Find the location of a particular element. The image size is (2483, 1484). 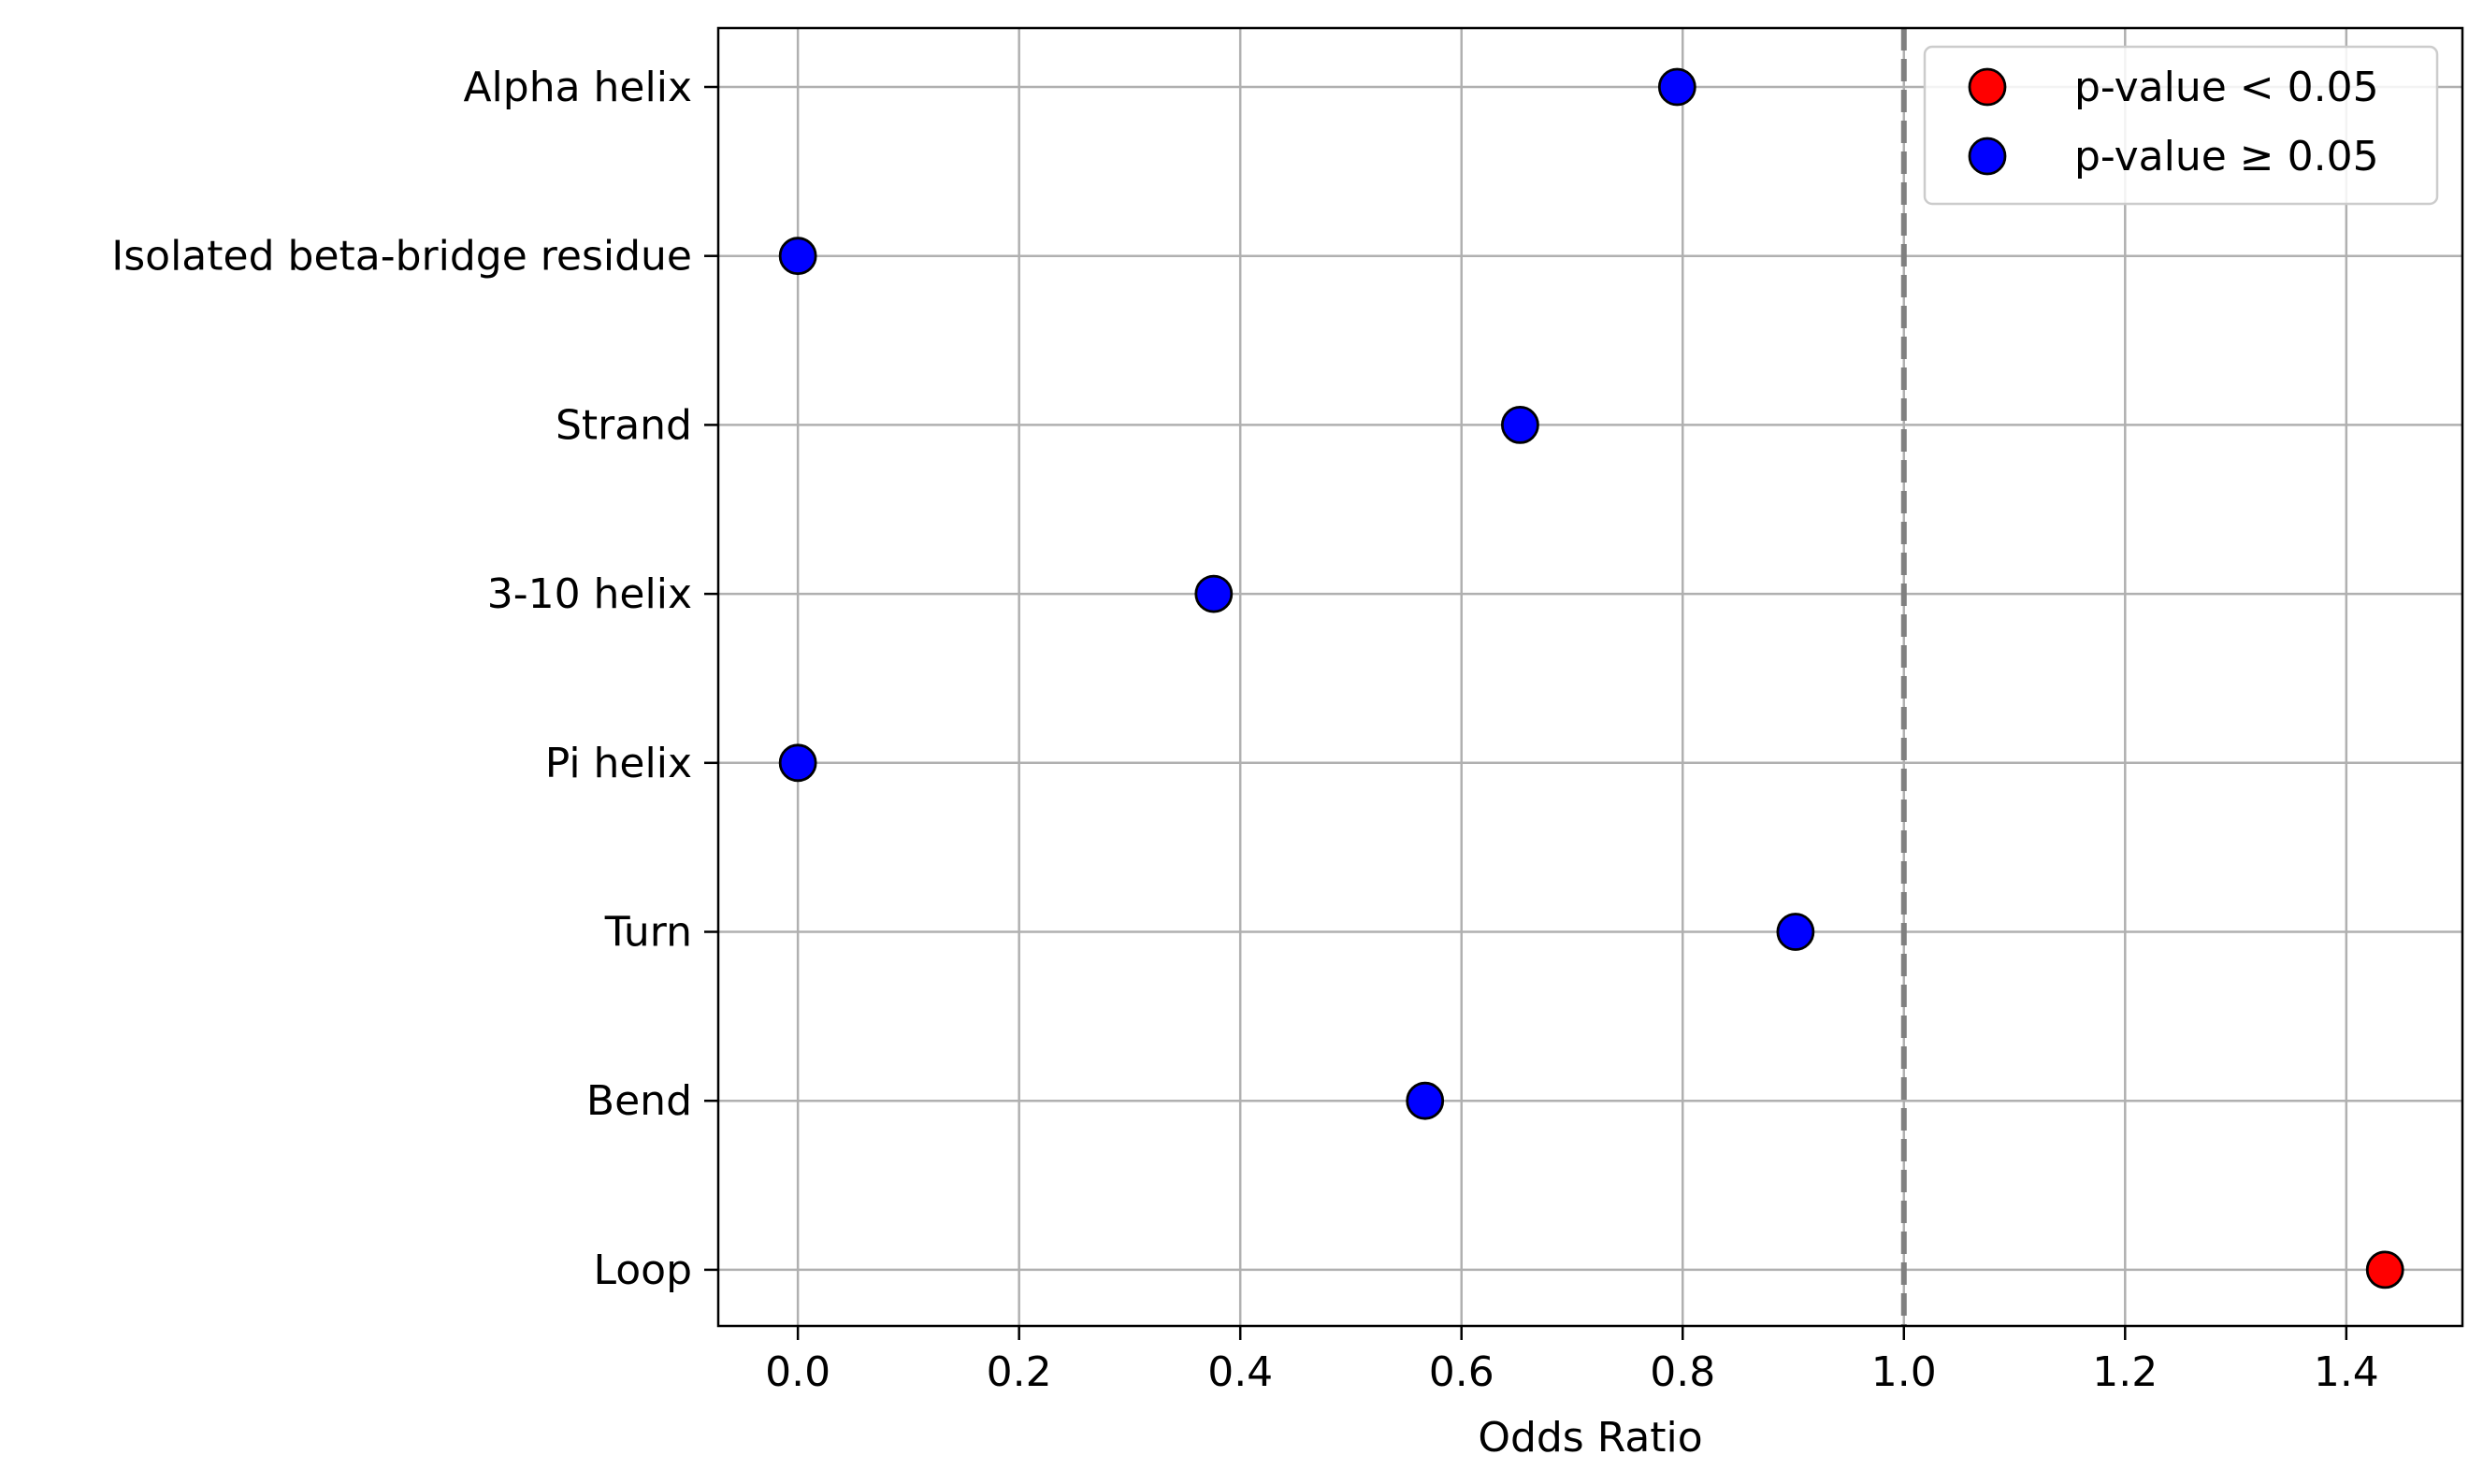

y-tick-label-2: Strand is located at coordinates (624, 425).